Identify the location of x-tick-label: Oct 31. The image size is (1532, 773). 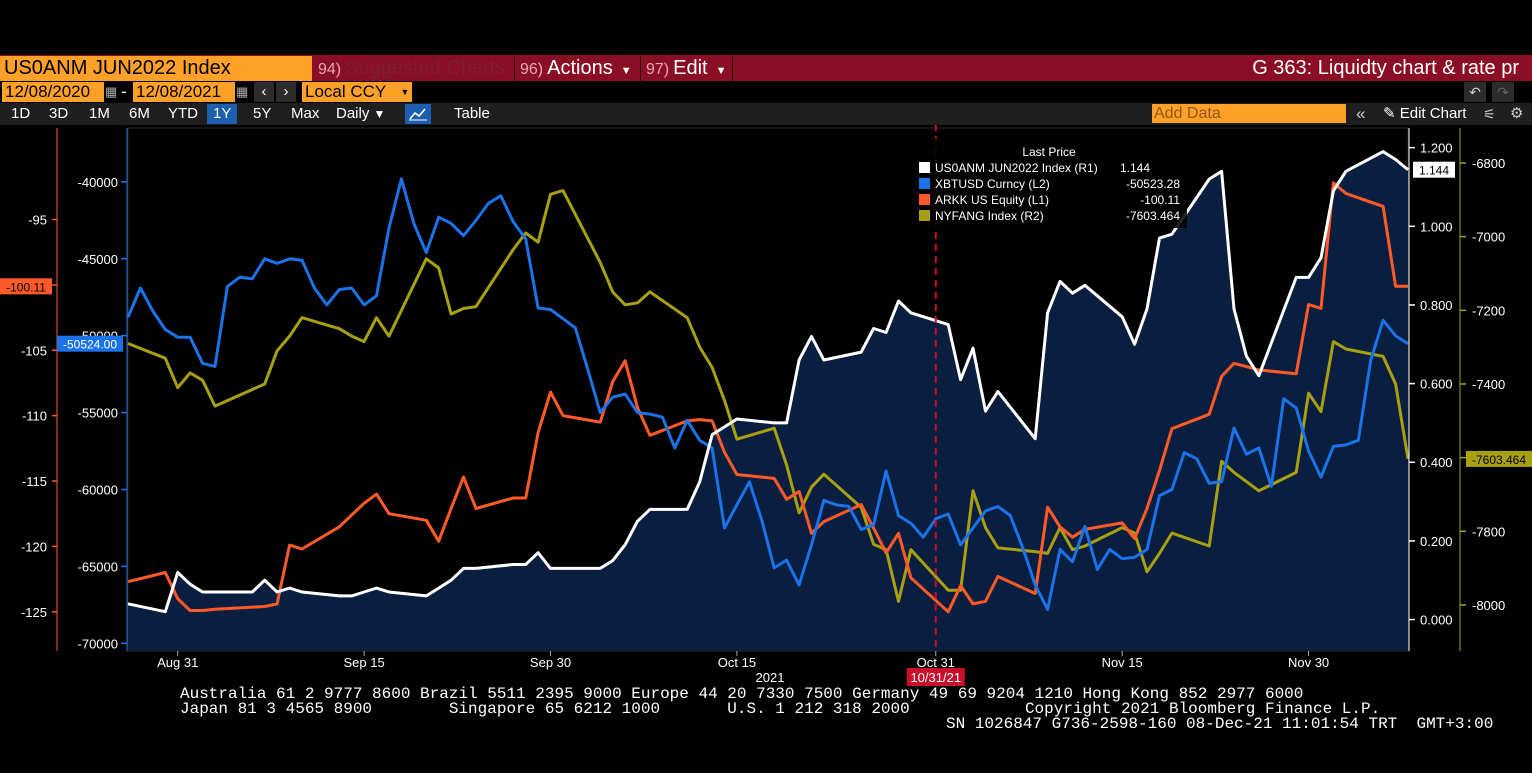
(936, 662).